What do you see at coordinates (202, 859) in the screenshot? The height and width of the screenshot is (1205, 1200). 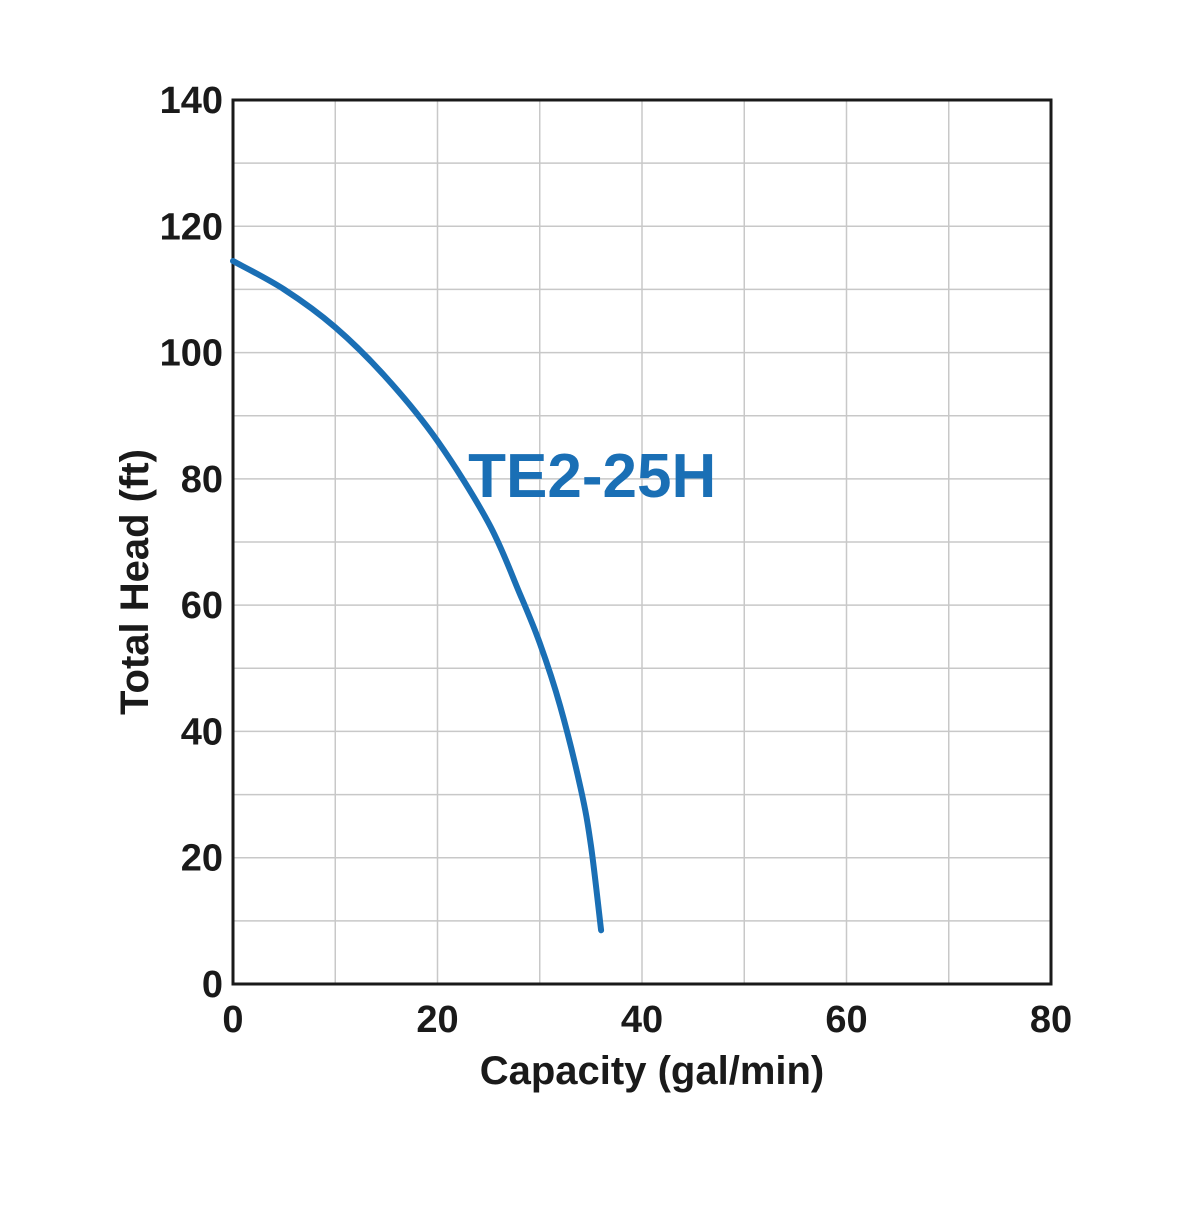 I see `y-tick-label: 20` at bounding box center [202, 859].